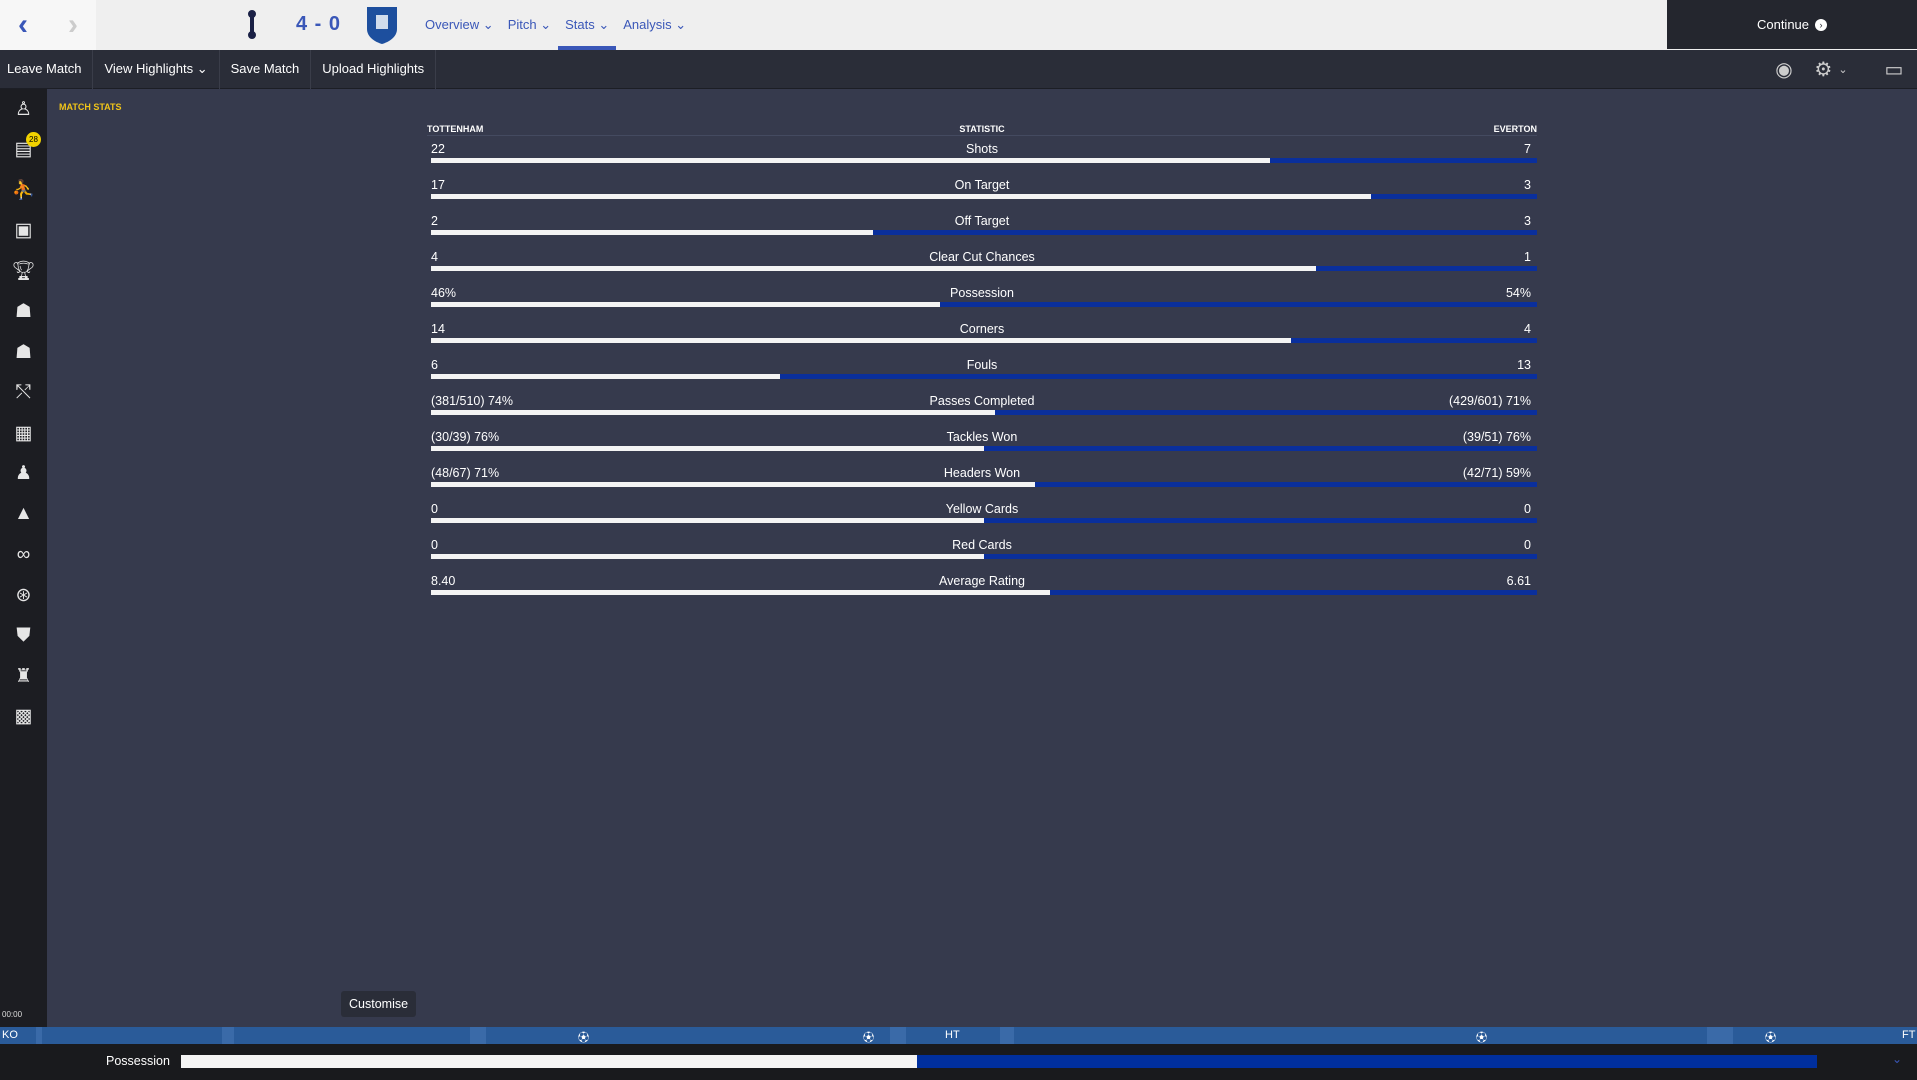 The width and height of the screenshot is (1917, 1080). What do you see at coordinates (23, 635) in the screenshot?
I see `club-shield-icon: ⛊` at bounding box center [23, 635].